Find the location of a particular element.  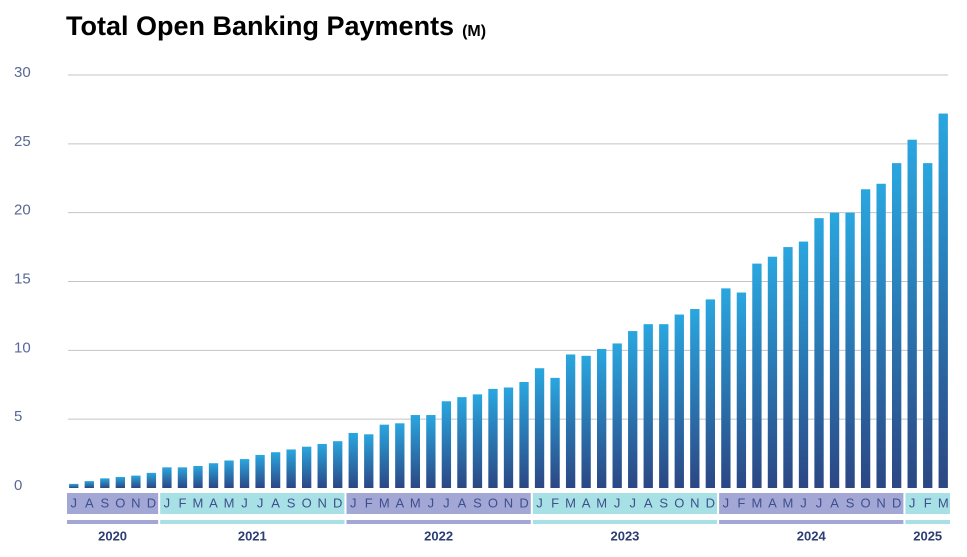

chart-title: Total Open Banking Payments is located at coordinates (260, 26).